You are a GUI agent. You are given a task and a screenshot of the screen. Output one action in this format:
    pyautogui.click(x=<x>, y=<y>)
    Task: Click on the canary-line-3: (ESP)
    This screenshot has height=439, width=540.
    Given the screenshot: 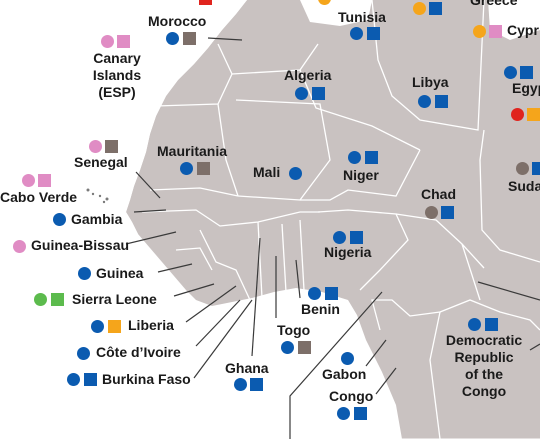 What is the action you would take?
    pyautogui.click(x=117, y=92)
    